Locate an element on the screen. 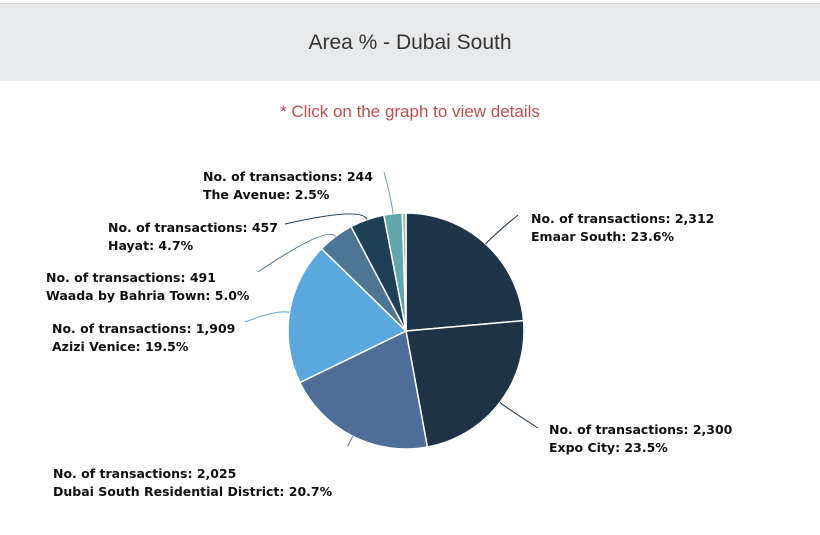 The width and height of the screenshot is (820, 535). data-label-transactions: No. of transactions: 244 is located at coordinates (288, 176).